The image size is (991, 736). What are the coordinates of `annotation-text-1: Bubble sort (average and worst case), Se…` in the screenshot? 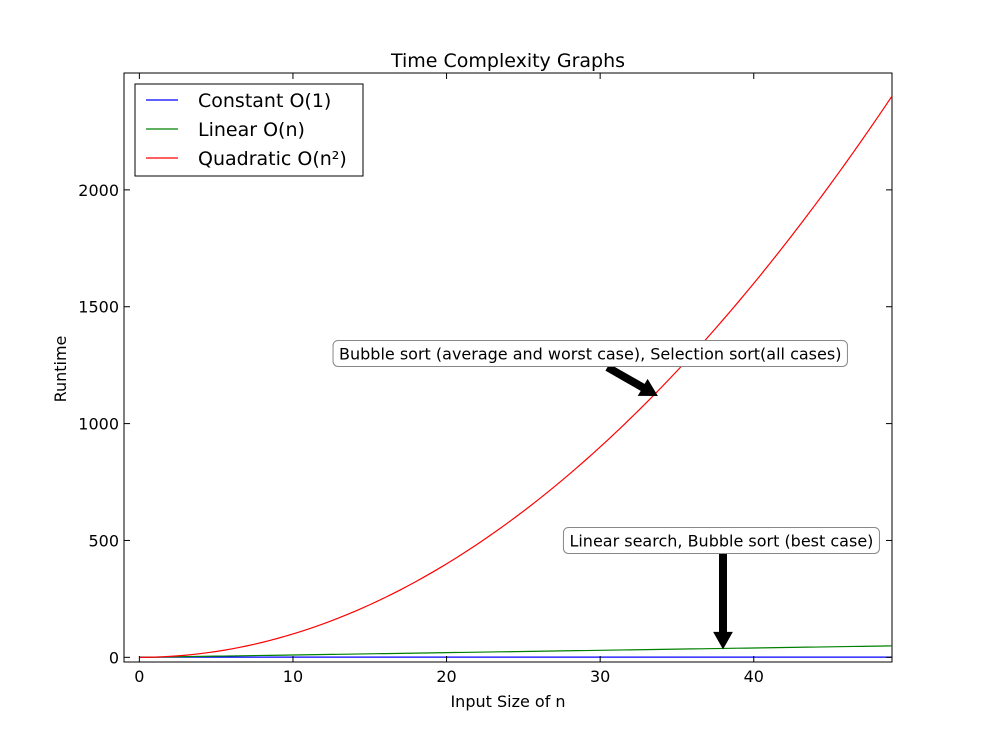 It's located at (590, 353).